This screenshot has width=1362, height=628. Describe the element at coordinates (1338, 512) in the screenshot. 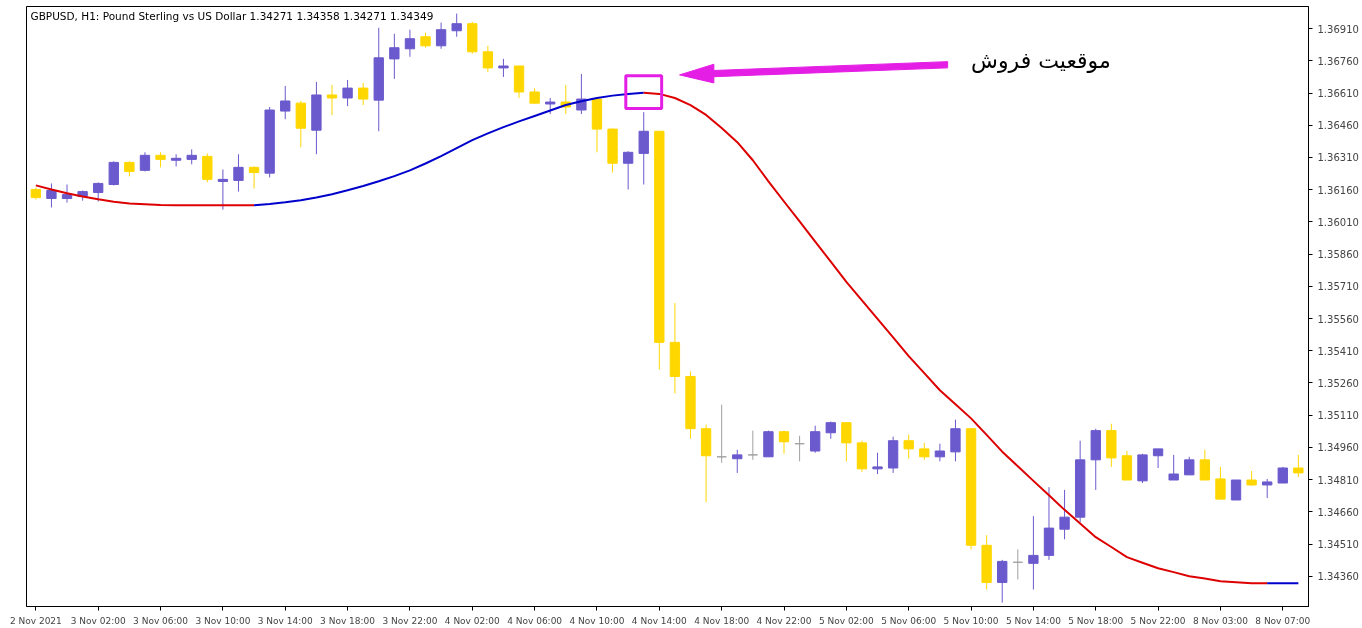

I see `y-tick-label: 1.34660` at that location.